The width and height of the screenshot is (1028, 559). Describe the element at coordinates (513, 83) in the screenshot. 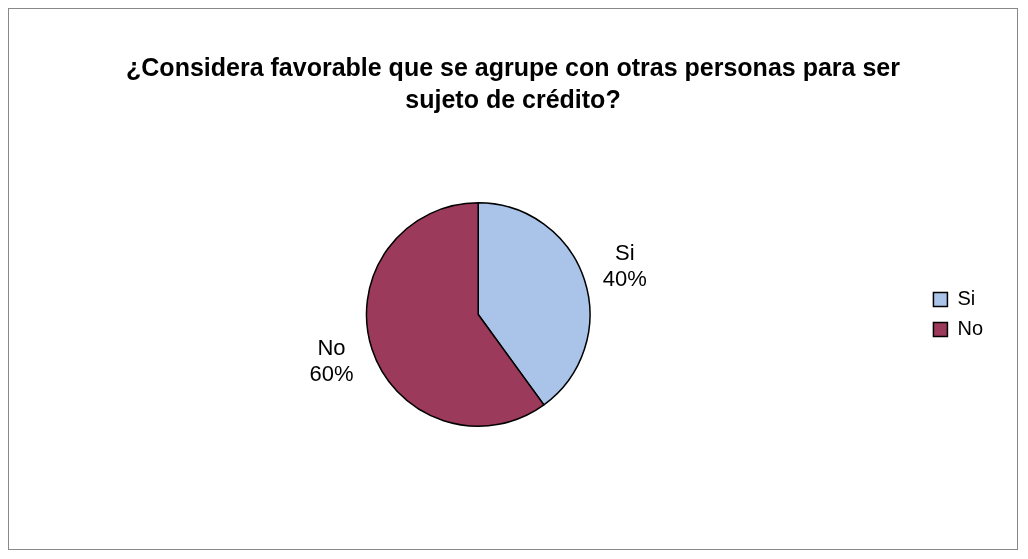

I see `chart-title: ¿Considera favorable que se agrupe con otras personas para ser sujeto de crédito?` at that location.